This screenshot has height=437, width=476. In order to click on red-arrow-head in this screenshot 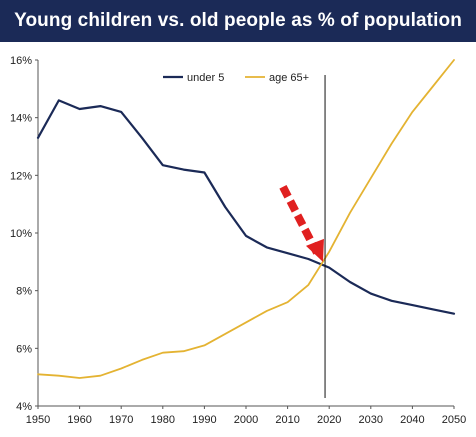, I will do `click(314, 250)`.